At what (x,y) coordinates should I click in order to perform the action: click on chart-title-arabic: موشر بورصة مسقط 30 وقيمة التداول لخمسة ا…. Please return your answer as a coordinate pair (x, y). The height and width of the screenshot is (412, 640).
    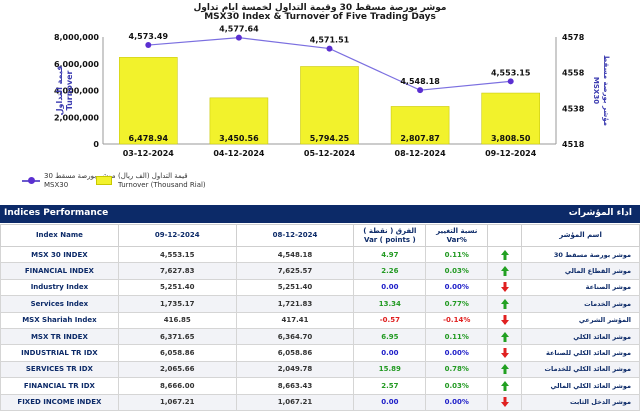
    Looking at the image, I should click on (320, 8).